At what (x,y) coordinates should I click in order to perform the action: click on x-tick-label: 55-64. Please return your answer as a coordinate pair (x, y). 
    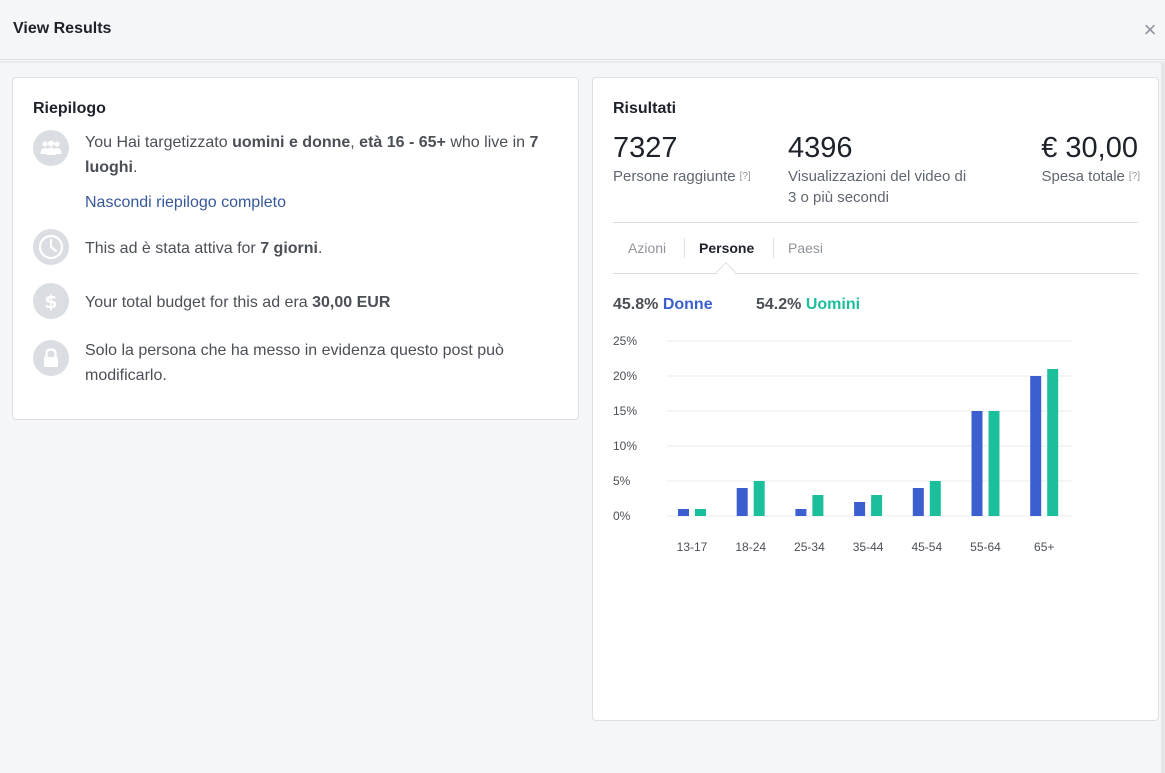
    Looking at the image, I should click on (985, 547).